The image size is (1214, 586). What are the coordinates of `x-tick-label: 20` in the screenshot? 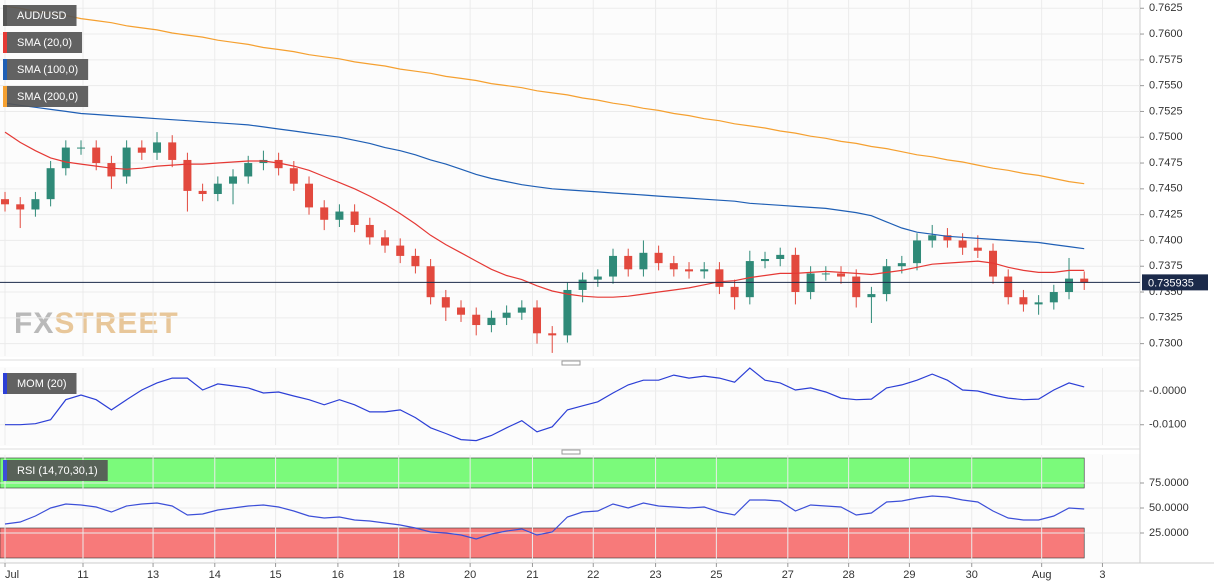 It's located at (470, 575).